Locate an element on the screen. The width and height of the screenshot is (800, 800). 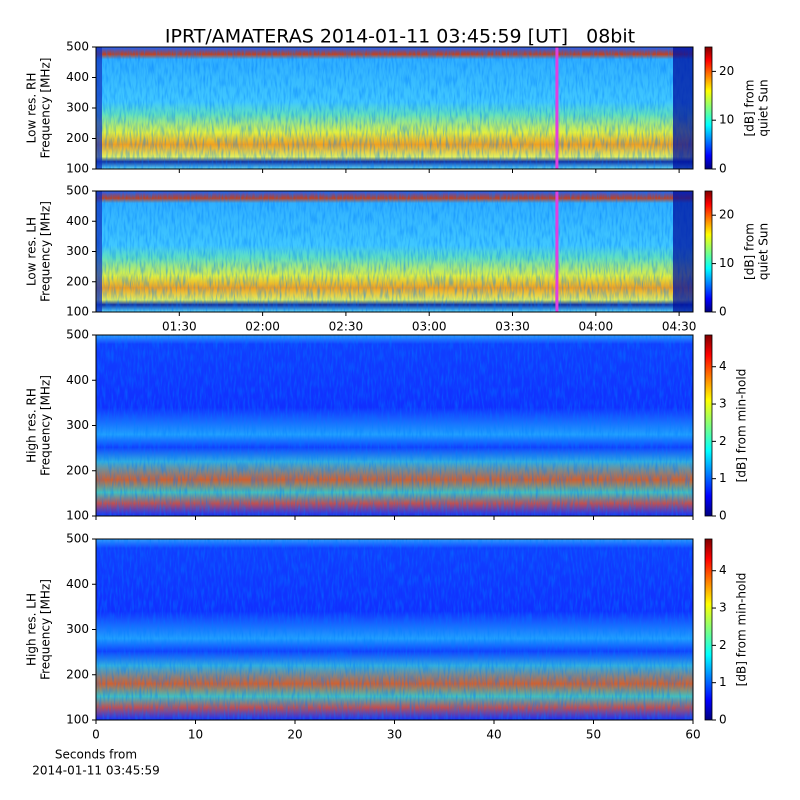
x-axis-label: Seconds from is located at coordinates (96, 755).